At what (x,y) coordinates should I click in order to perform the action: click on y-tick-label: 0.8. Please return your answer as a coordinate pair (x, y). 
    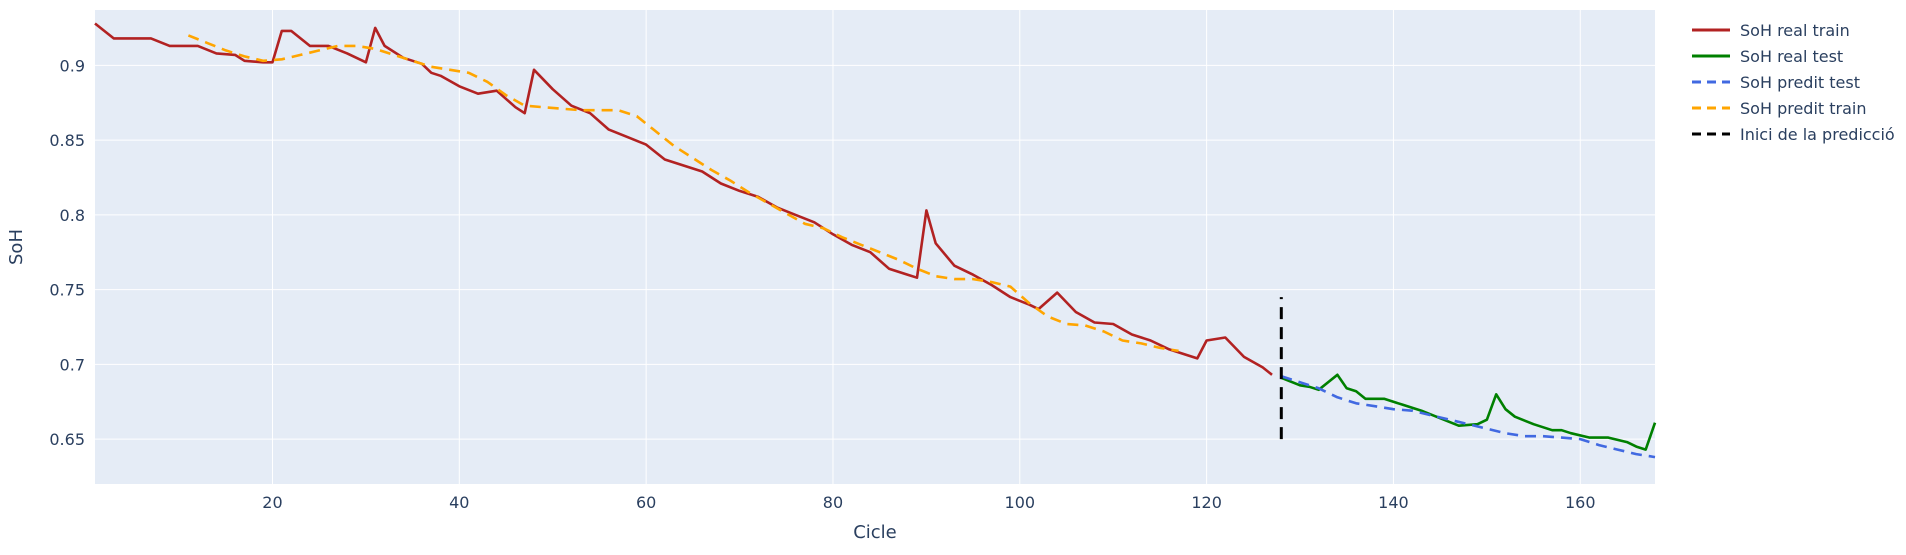
    Looking at the image, I should click on (72, 215).